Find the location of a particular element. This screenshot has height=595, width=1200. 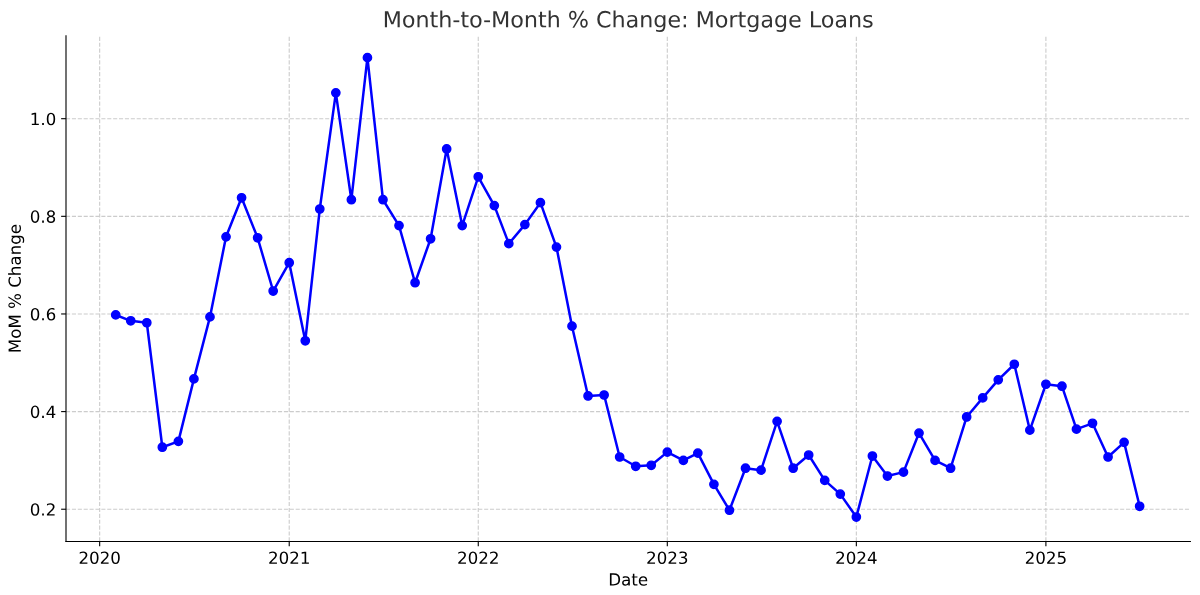

x-tick-label: 2025 is located at coordinates (1045, 558).